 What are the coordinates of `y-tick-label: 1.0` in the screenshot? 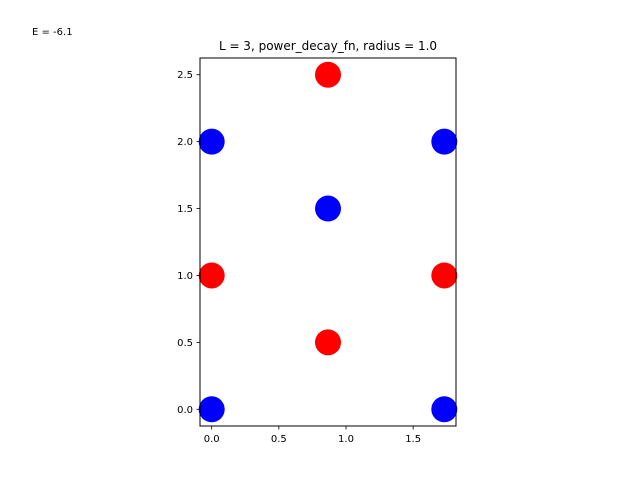 It's located at (185, 276).